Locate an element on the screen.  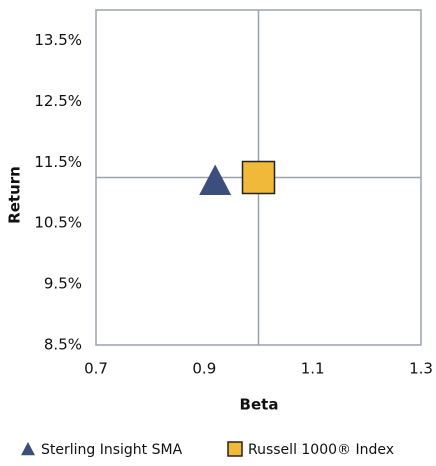
y-tick-label: 13.5% is located at coordinates (58, 40).